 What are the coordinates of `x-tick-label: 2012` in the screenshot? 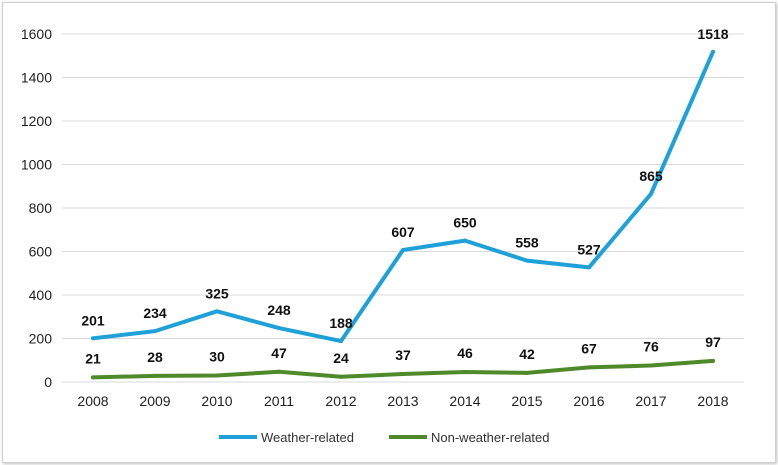 It's located at (340, 401).